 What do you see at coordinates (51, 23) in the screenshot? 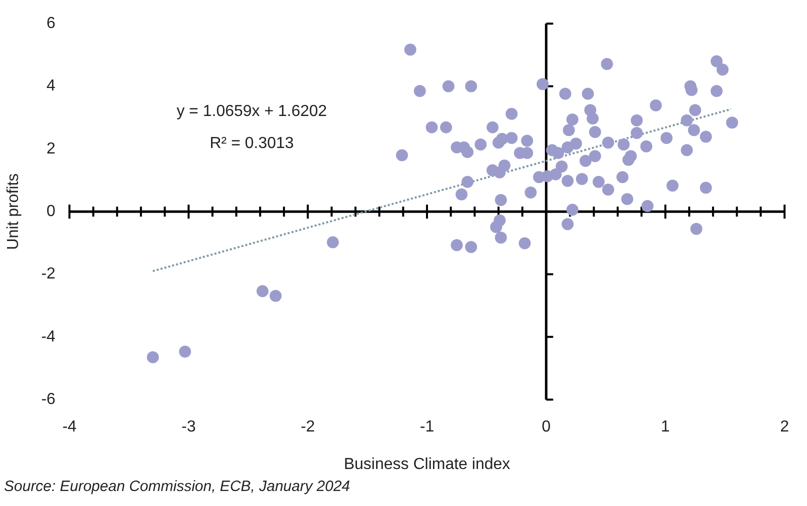
I see `y-tick-label: 6` at bounding box center [51, 23].